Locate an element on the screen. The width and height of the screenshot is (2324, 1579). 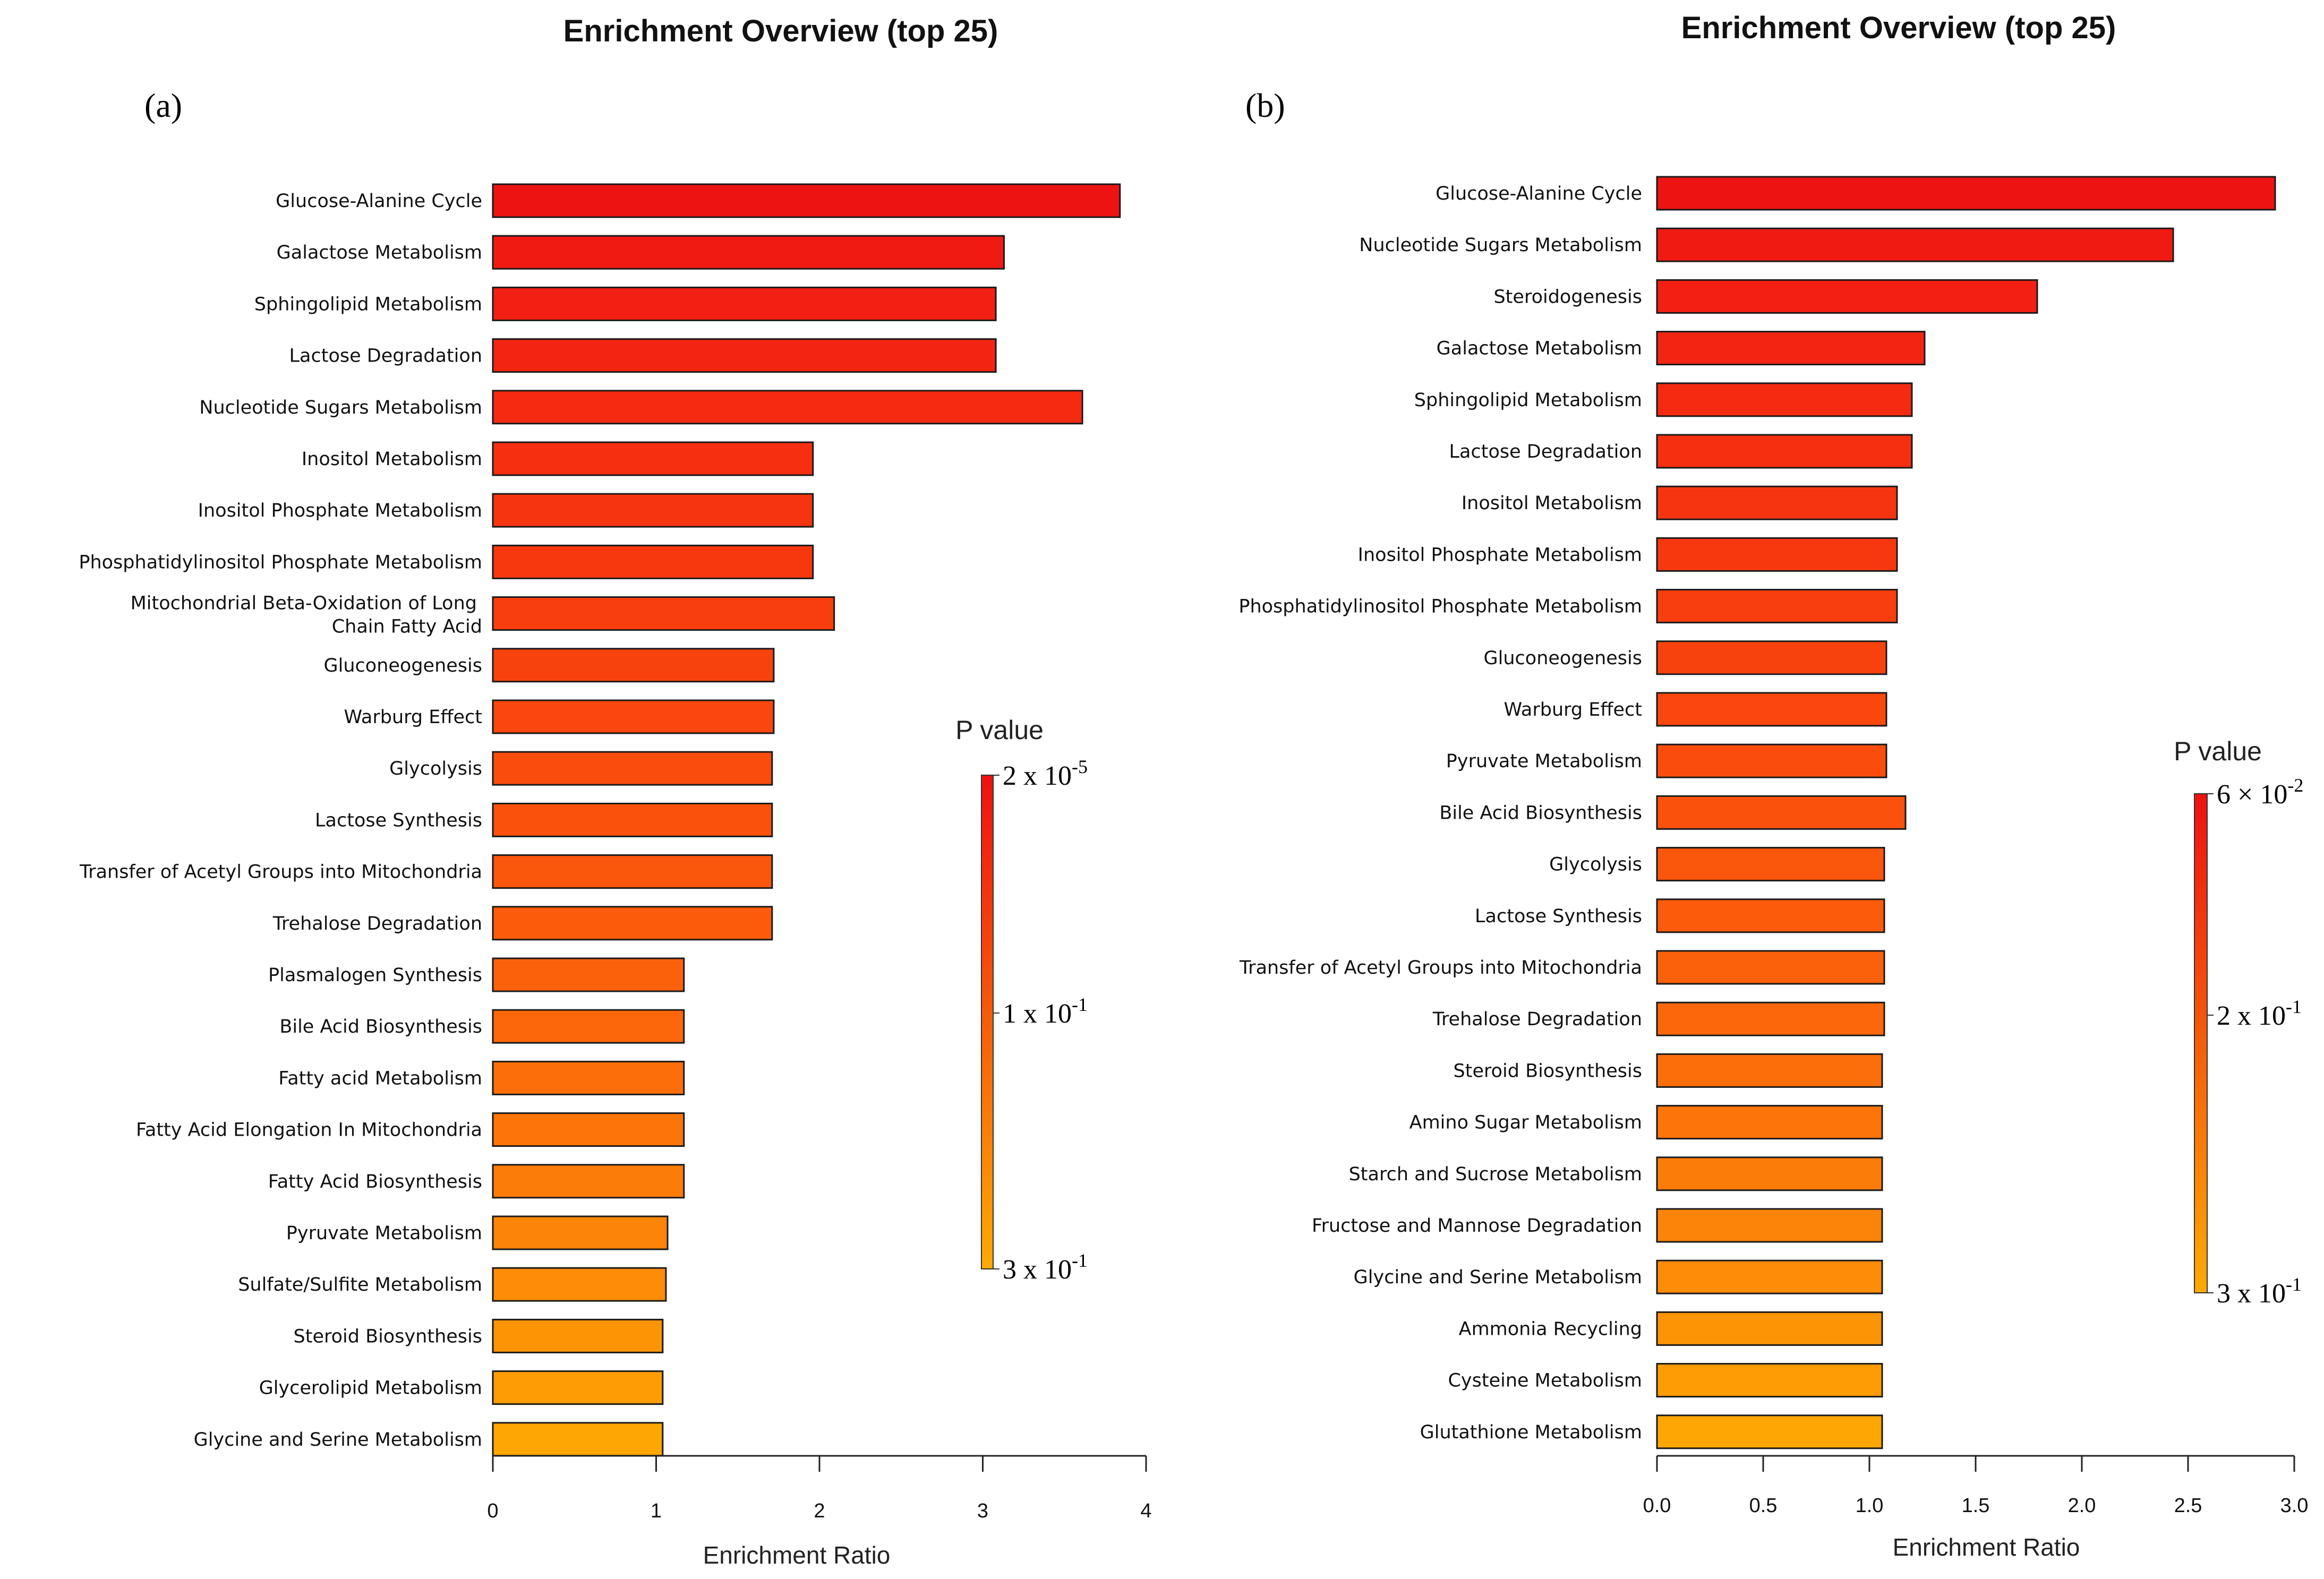
panel-label-a: (a) is located at coordinates (163, 105).